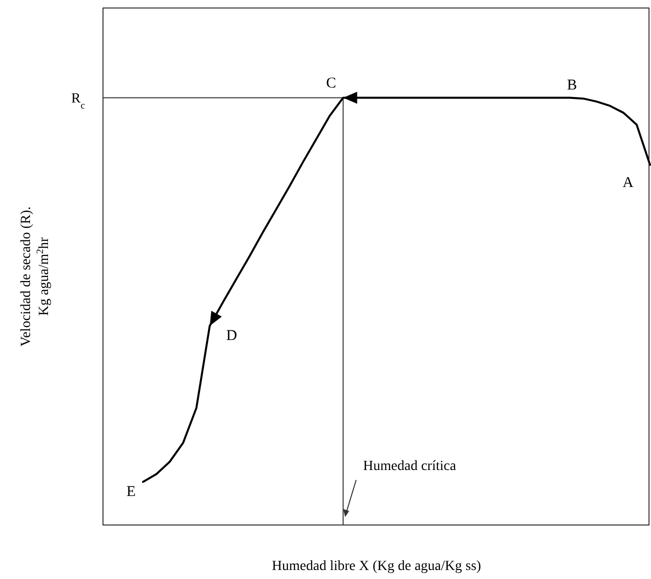  Describe the element at coordinates (232, 336) in the screenshot. I see `annotation: D` at that location.